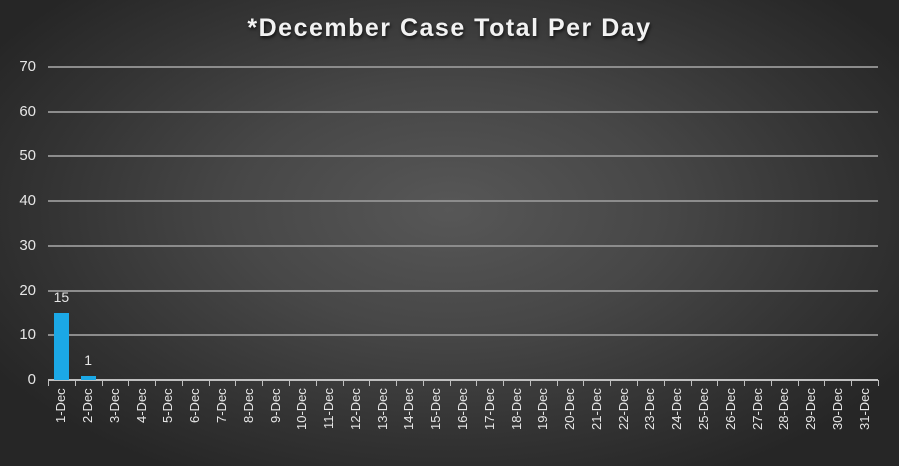 Image resolution: width=903 pixels, height=466 pixels. Describe the element at coordinates (31, 379) in the screenshot. I see `y-tick-label: 0` at that location.